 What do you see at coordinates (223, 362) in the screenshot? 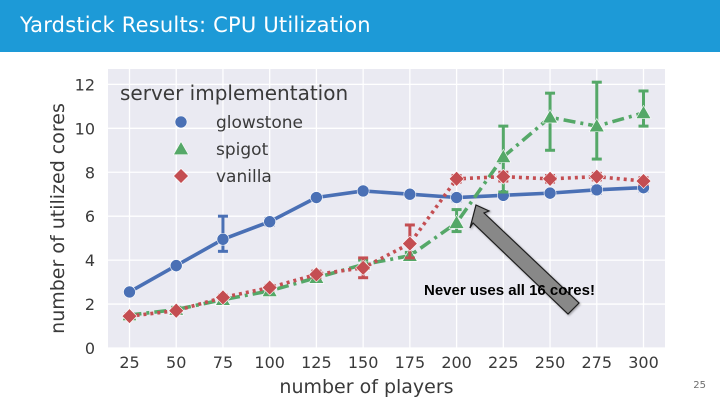
I see `x-tick-label: 75` at bounding box center [223, 362].